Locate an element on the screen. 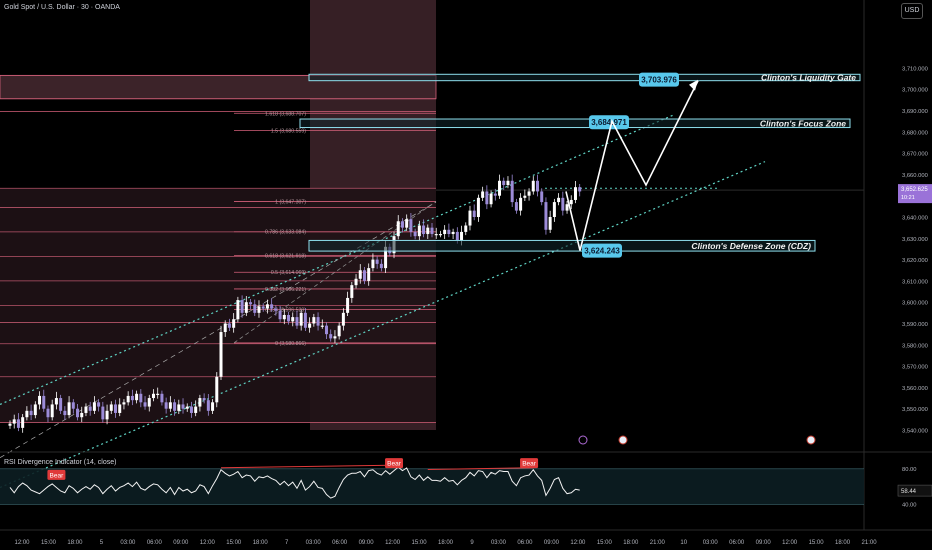 Image resolution: width=932 pixels, height=550 pixels. projection-polyline is located at coordinates (632, 165).